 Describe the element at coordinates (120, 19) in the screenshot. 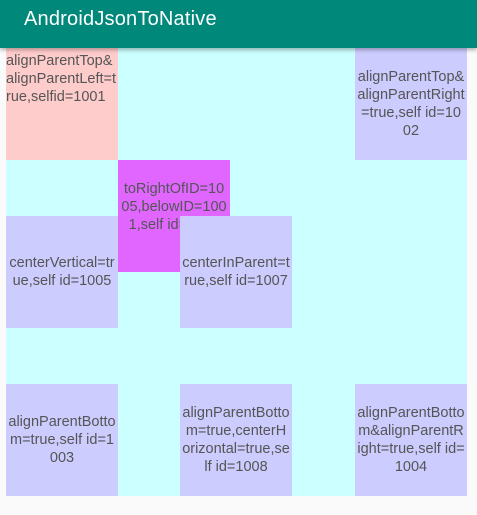

I see `app-title: AndroidJsonToNative` at that location.